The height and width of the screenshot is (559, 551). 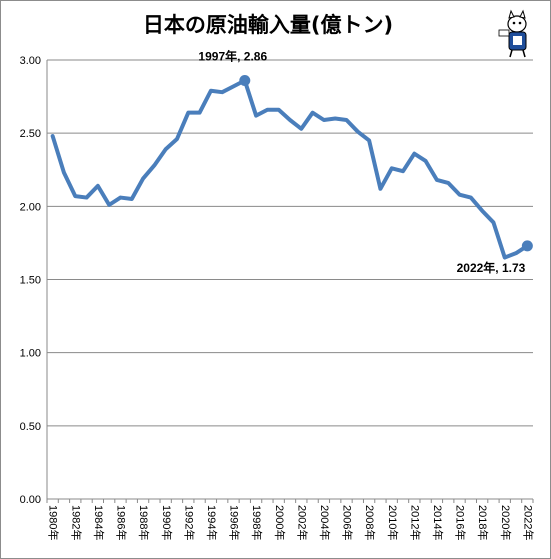 What do you see at coordinates (212, 522) in the screenshot?
I see `x-tick-label: 1994年` at bounding box center [212, 522].